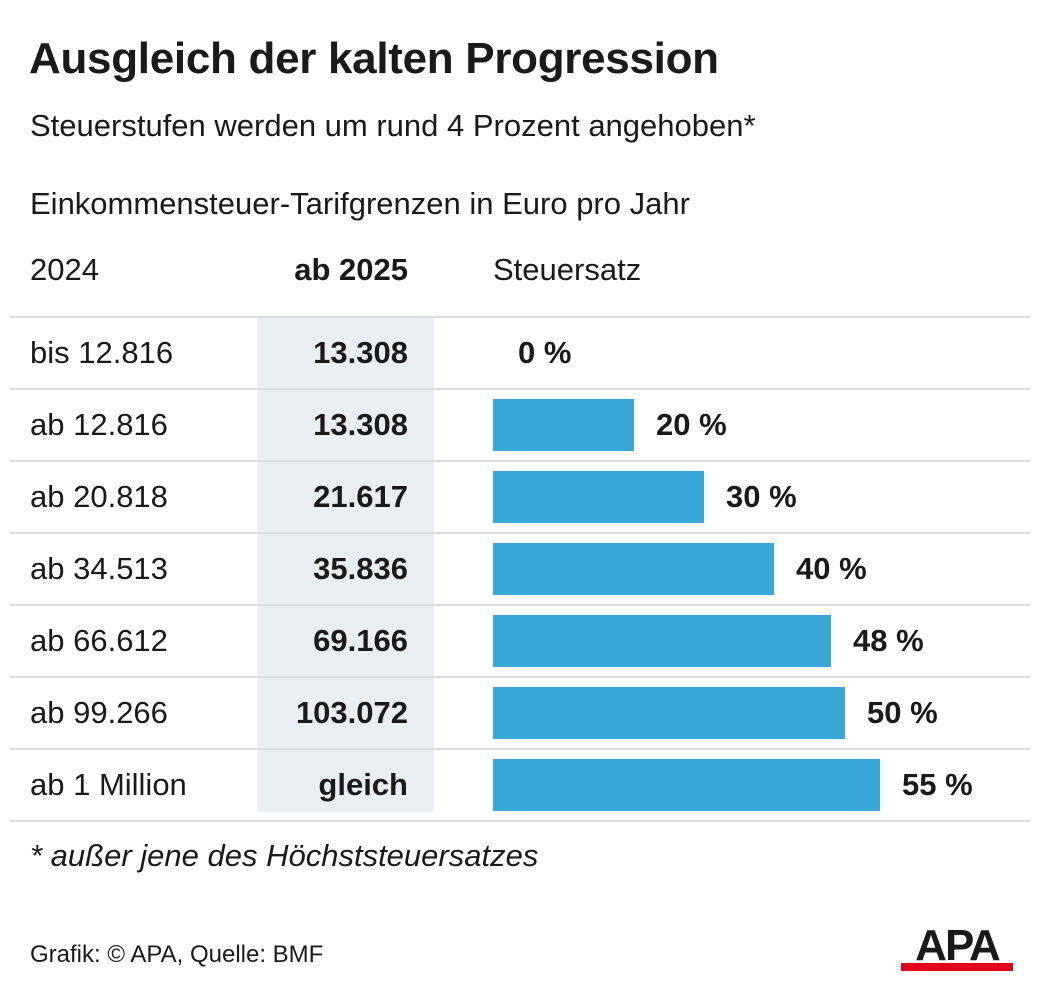 The height and width of the screenshot is (993, 1041). I want to click on table-row: ab 66.612 69.166 48 %, so click(520, 640).